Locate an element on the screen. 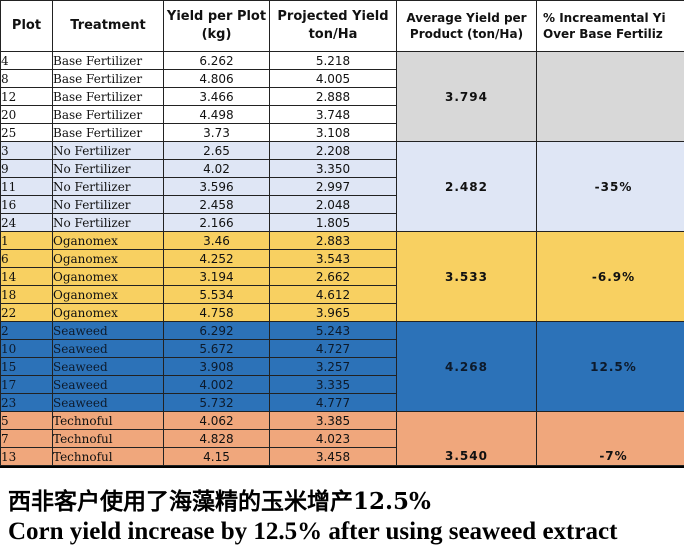 This screenshot has height=557, width=684. projected-yield-cell: 4.612 is located at coordinates (333, 295).